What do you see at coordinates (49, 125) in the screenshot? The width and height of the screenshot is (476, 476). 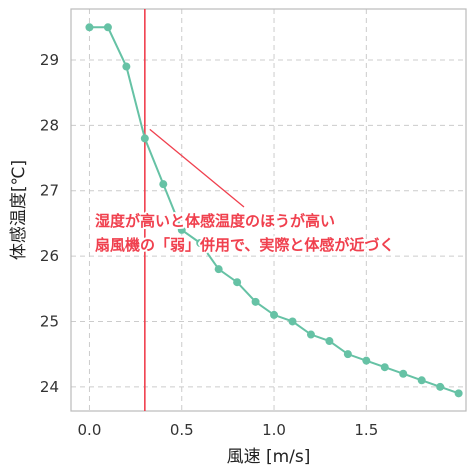 I see `y-tick-label: 28` at bounding box center [49, 125].